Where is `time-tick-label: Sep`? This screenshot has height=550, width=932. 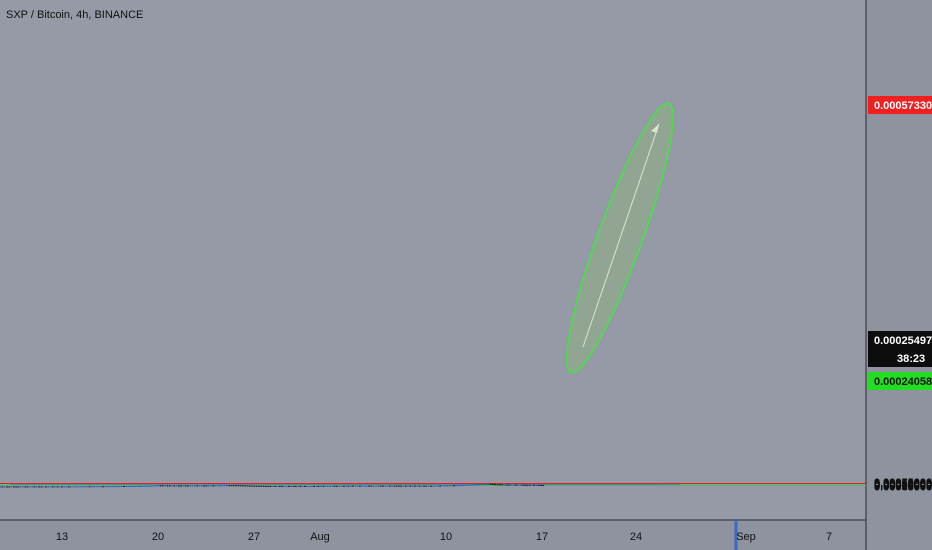 time-tick-label: Sep is located at coordinates (746, 537).